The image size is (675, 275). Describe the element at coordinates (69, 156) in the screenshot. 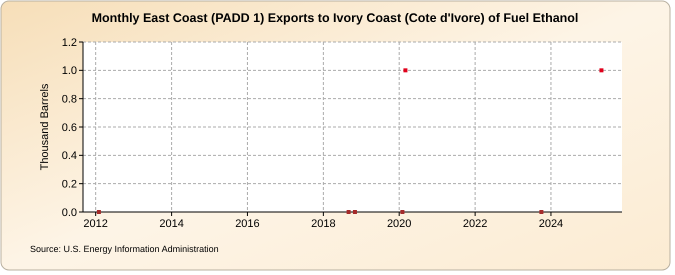

I see `y-tick-label: 0.4` at that location.